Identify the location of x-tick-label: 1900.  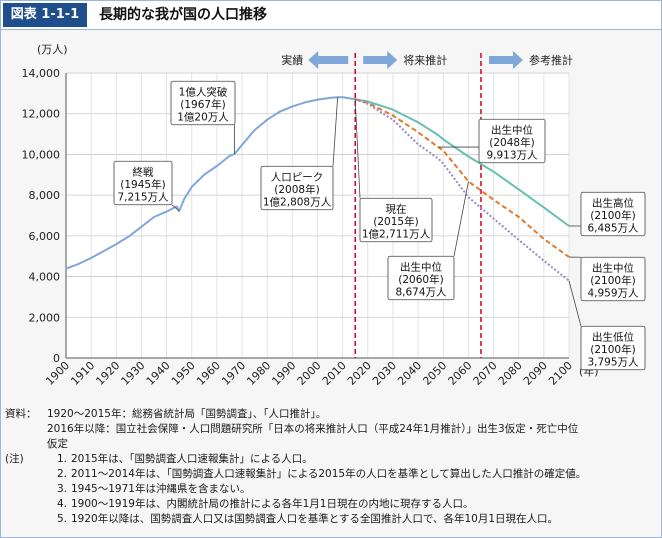
(57, 373).